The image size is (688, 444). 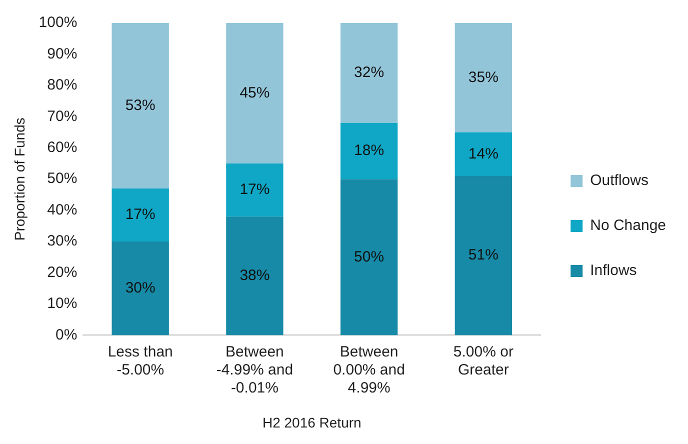 What do you see at coordinates (369, 369) in the screenshot?
I see `x-tick-label: Between 0.00% and 4.99%` at bounding box center [369, 369].